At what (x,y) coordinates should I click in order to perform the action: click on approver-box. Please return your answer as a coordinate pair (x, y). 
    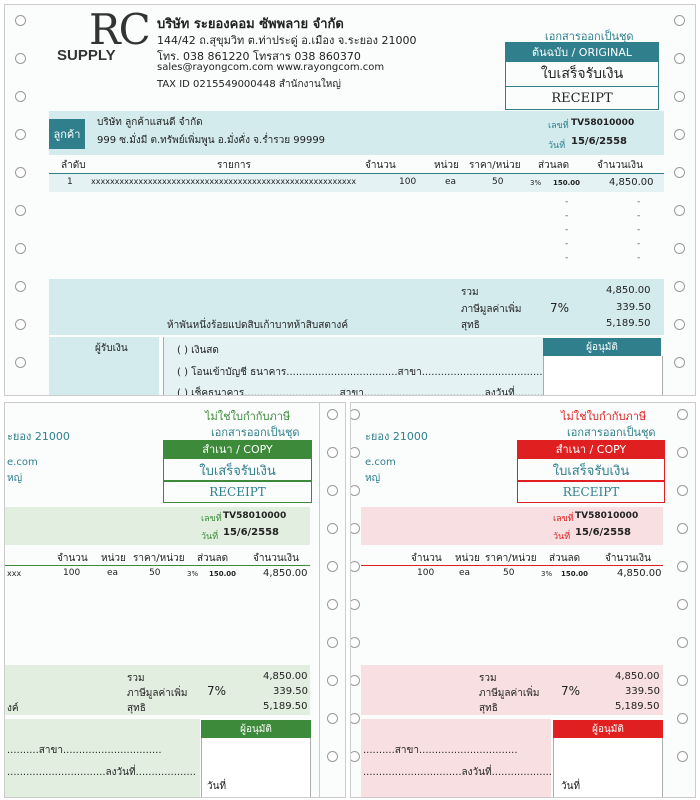
    Looking at the image, I should click on (603, 375).